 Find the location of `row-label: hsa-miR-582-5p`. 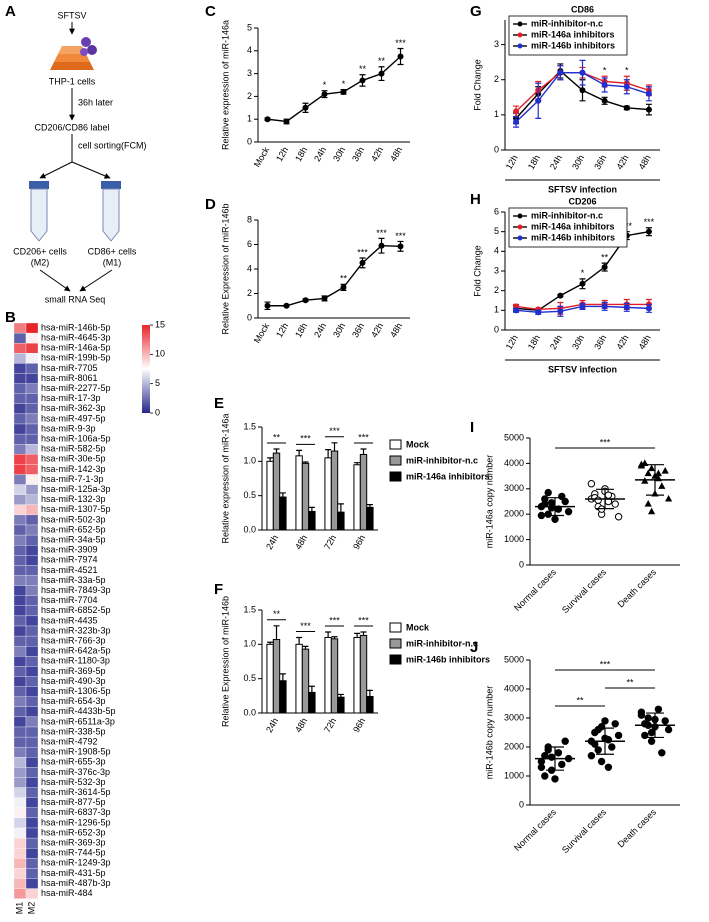

row-label: hsa-miR-582-5p is located at coordinates (73, 449).